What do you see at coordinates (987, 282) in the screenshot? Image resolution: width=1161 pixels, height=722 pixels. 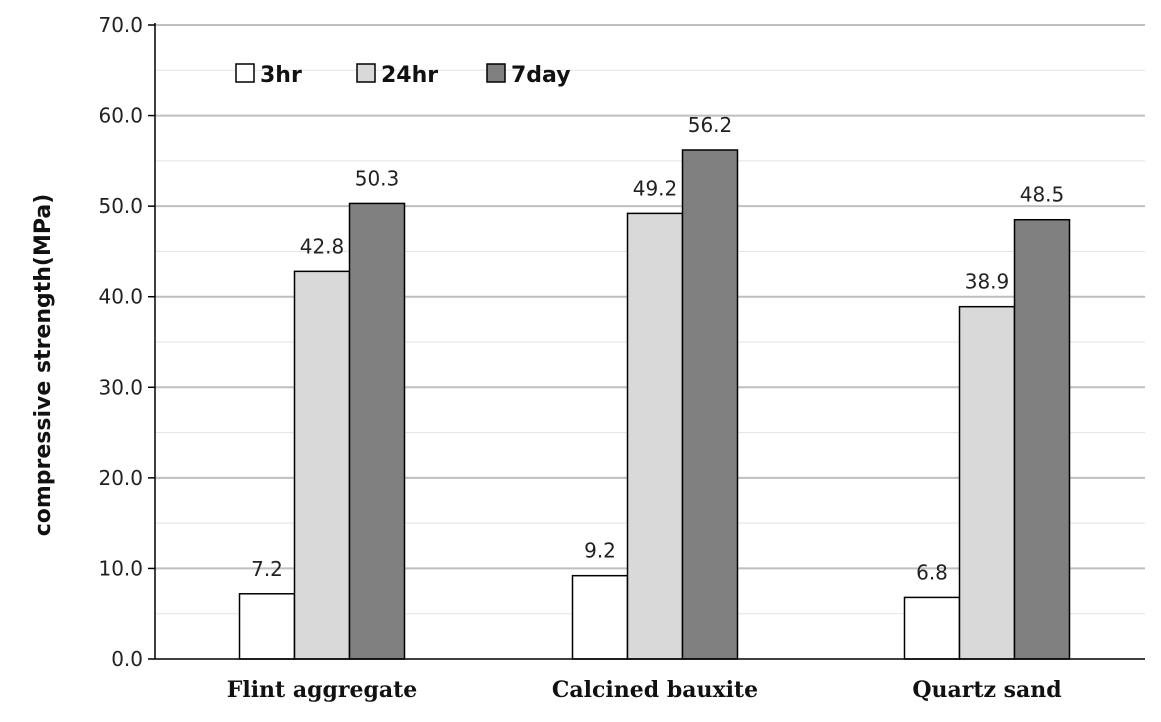 I see `data-label: 38.9` at bounding box center [987, 282].